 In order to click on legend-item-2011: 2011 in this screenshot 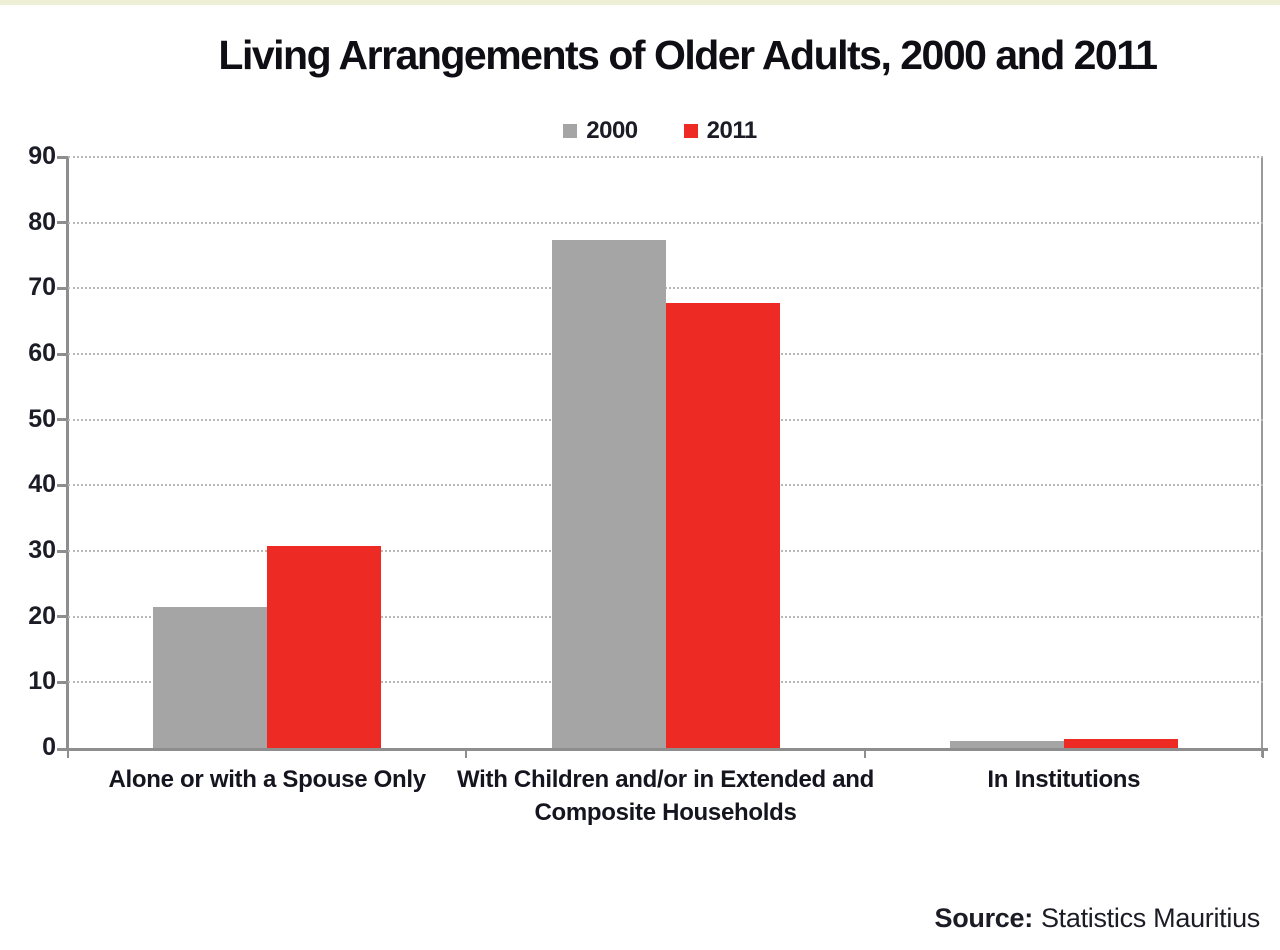, I will do `click(720, 131)`.